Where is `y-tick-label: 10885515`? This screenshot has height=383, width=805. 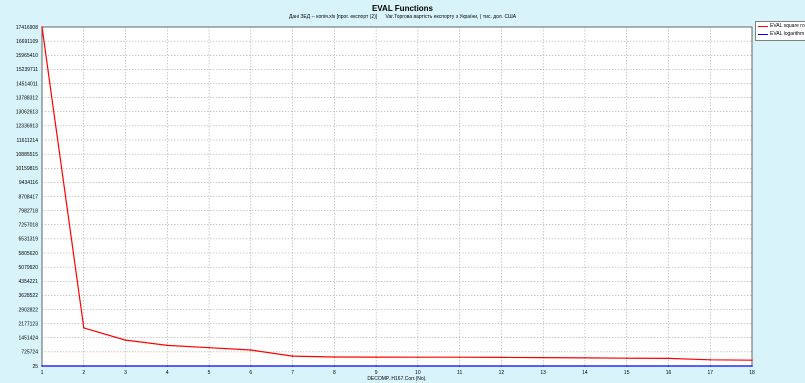
y-tick-label: 10885515 is located at coordinates (27, 155).